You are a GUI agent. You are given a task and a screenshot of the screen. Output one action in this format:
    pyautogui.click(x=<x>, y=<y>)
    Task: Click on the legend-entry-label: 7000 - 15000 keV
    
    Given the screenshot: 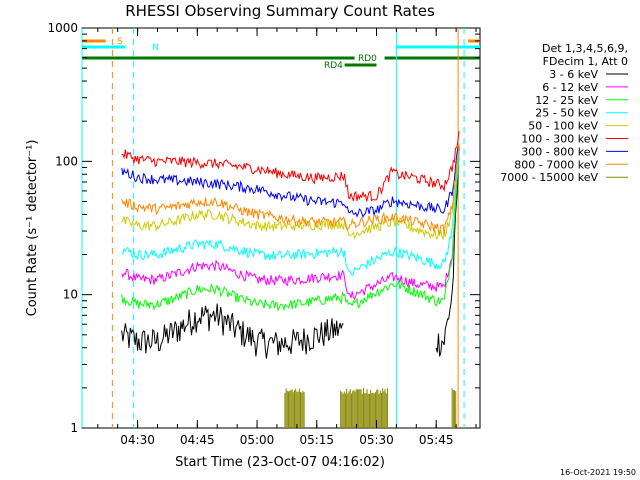 What is the action you would take?
    pyautogui.click(x=549, y=177)
    